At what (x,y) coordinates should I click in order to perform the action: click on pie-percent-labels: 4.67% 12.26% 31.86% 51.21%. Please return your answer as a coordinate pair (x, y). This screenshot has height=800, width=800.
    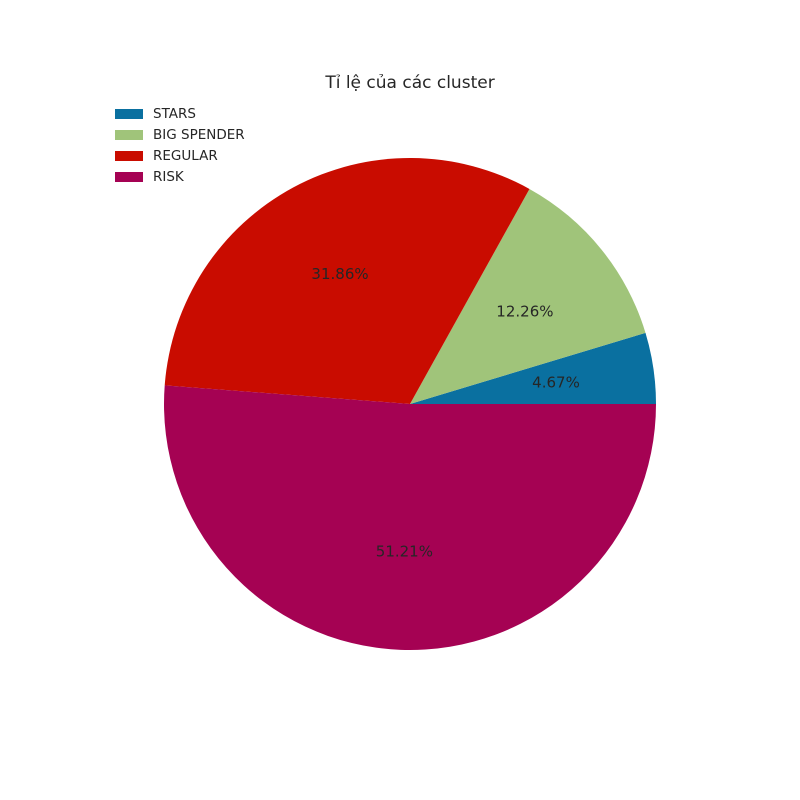
    Looking at the image, I should click on (445, 412).